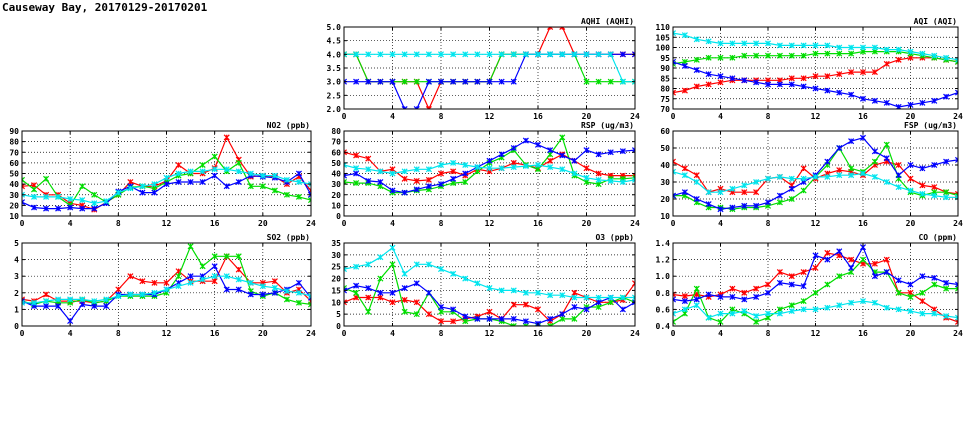 This screenshot has width=975, height=447. What do you see at coordinates (334, 41) in the screenshot?
I see `ytick-label-0-5: 4.5` at bounding box center [334, 41].